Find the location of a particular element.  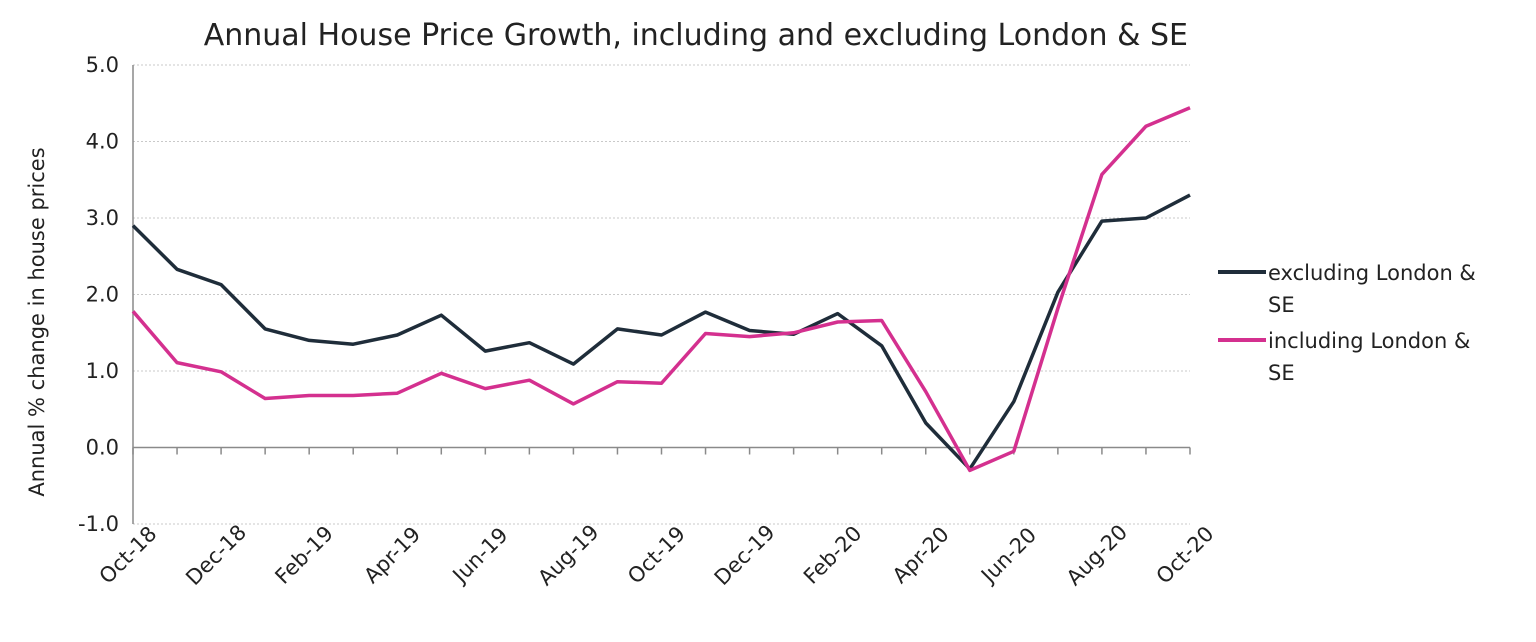

y-tick-label: 2.0 is located at coordinates (102, 295).